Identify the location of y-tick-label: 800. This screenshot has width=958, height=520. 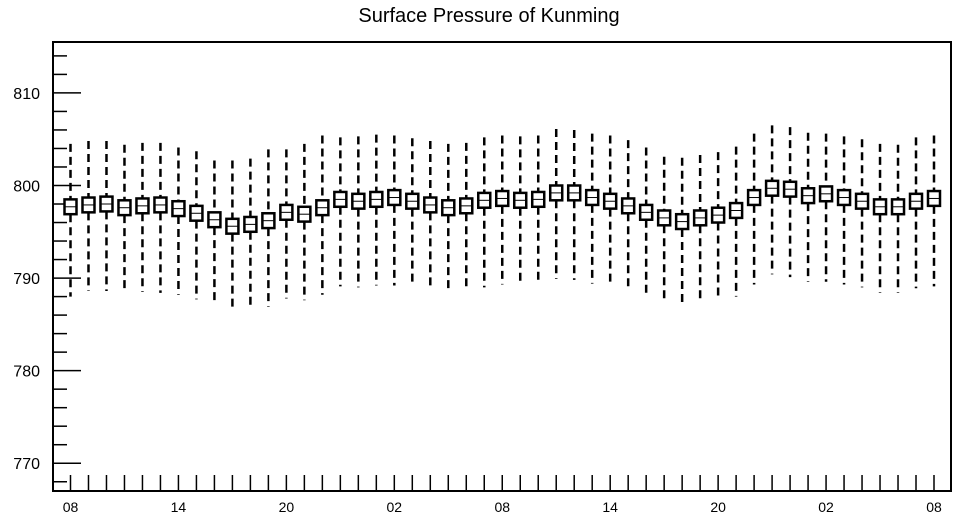
(26, 186).